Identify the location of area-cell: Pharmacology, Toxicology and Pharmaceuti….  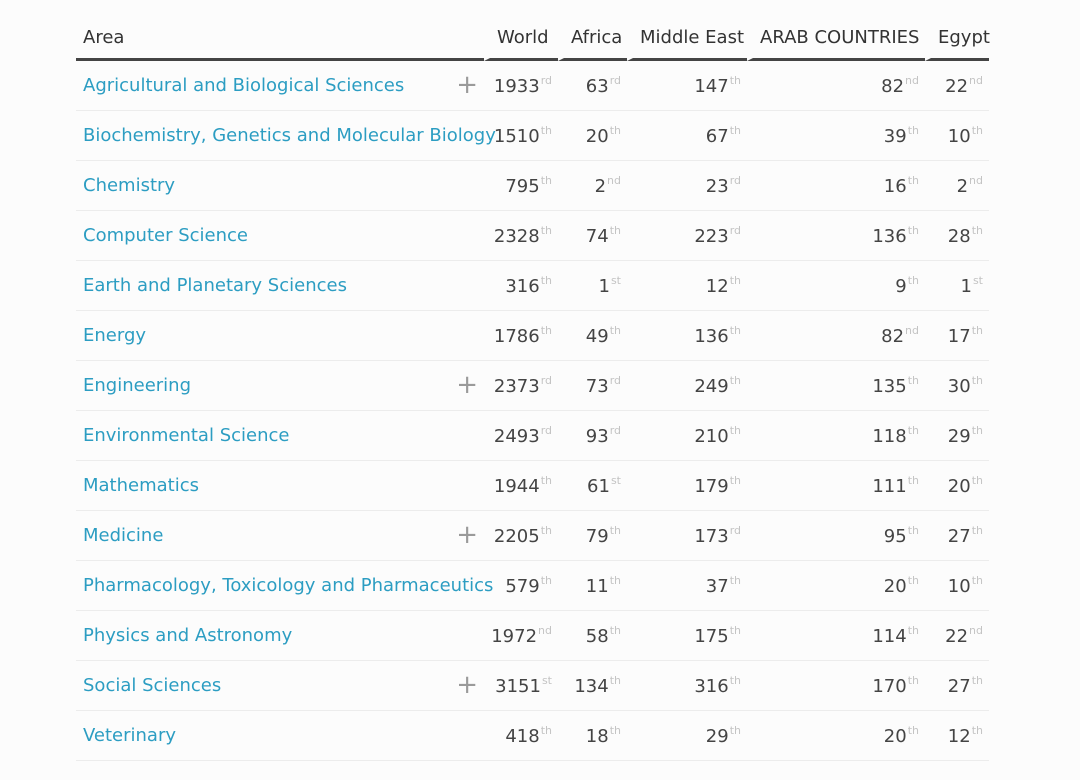
(284, 586).